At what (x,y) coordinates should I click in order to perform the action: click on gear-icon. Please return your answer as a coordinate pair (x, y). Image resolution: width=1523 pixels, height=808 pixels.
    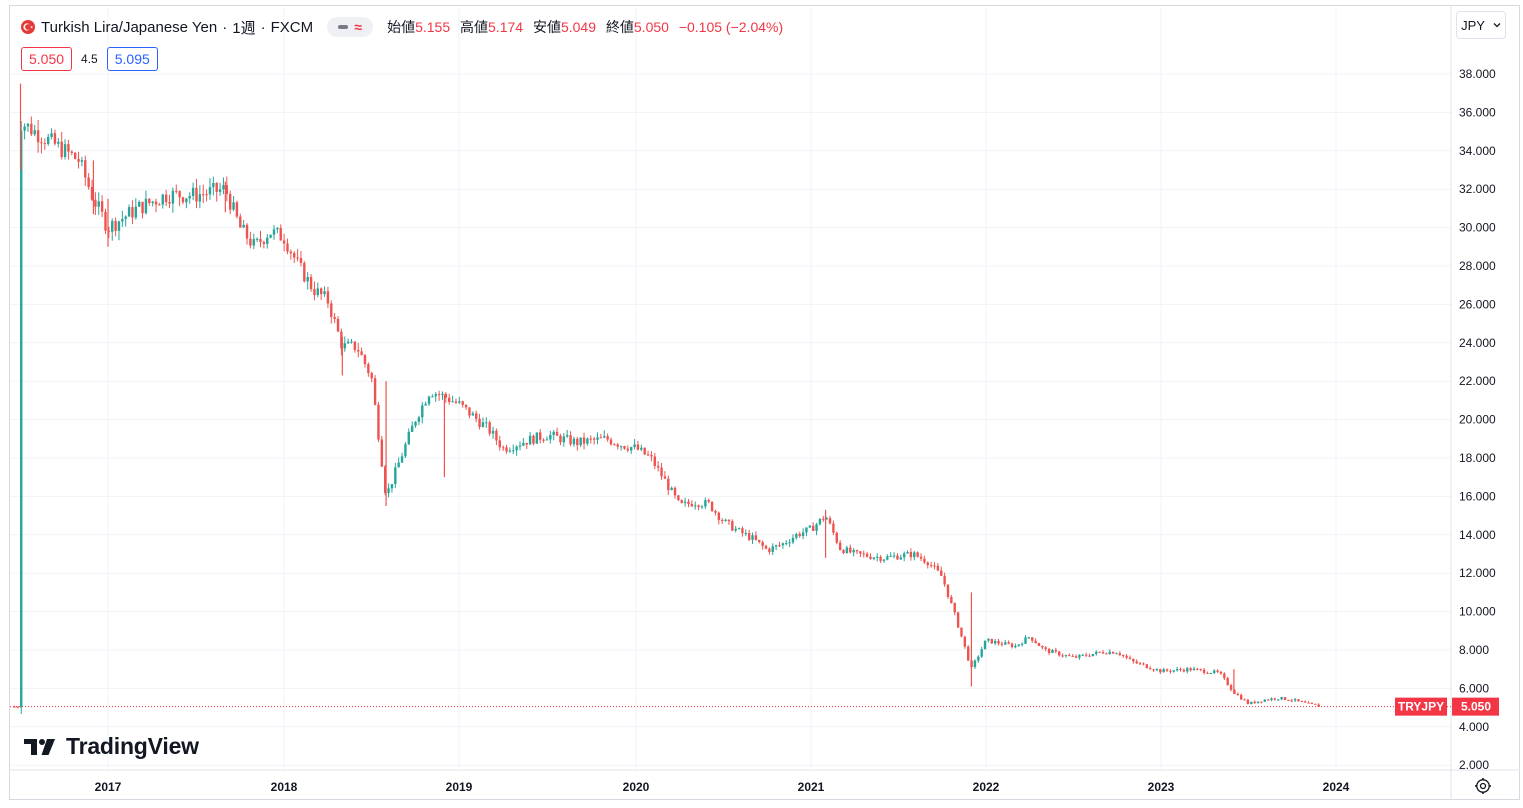
    Looking at the image, I should click on (1483, 786).